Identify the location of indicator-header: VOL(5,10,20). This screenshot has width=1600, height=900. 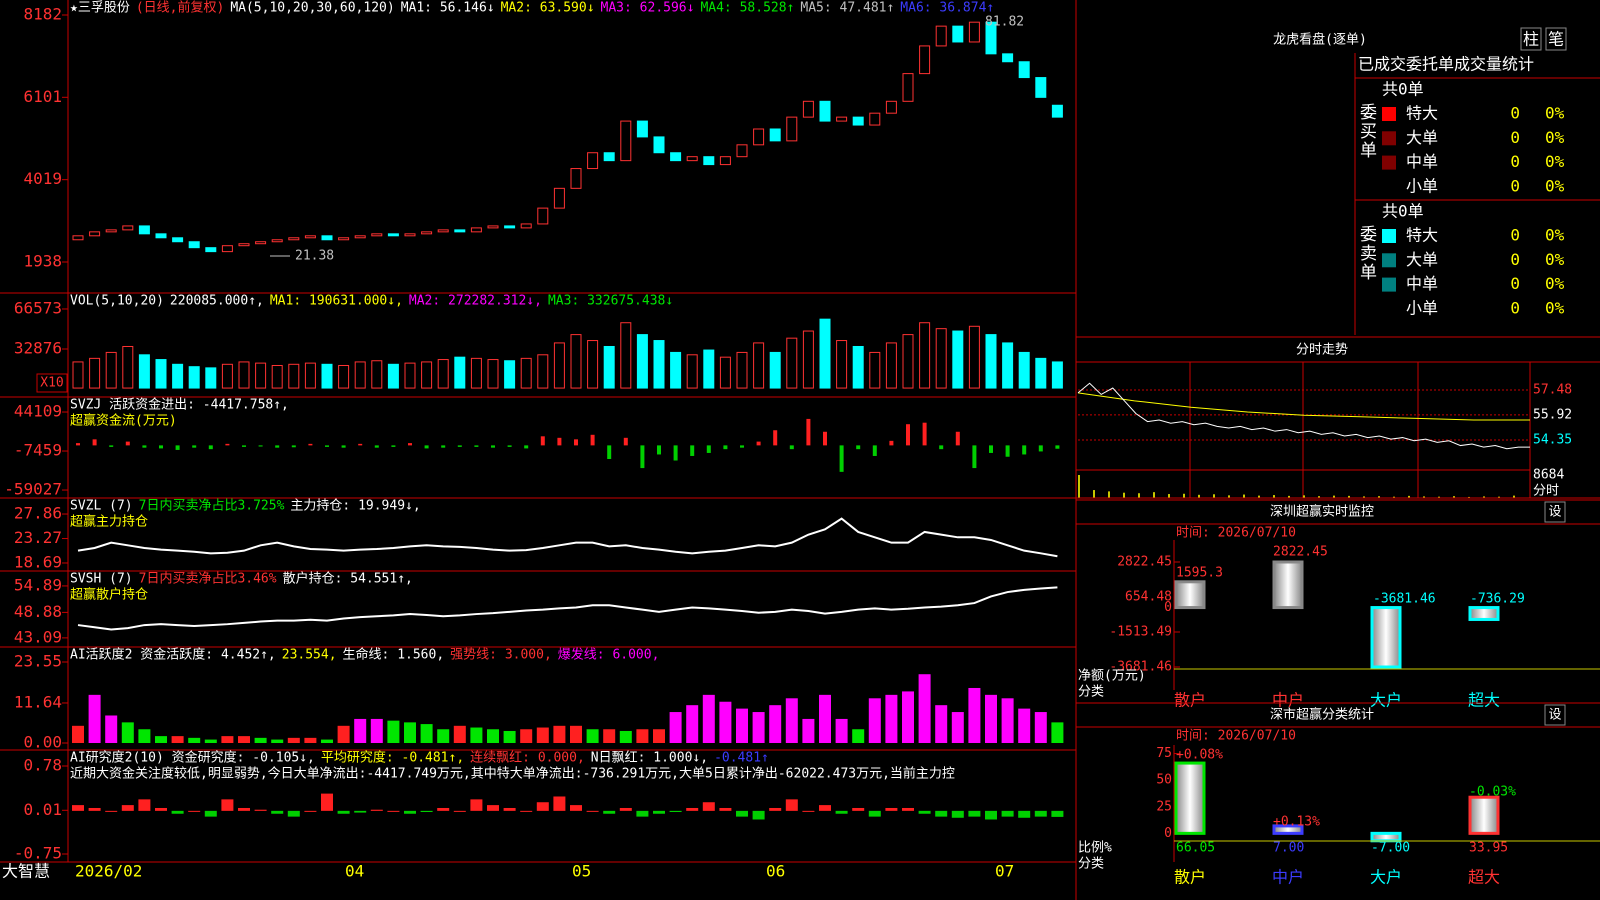
(117, 301).